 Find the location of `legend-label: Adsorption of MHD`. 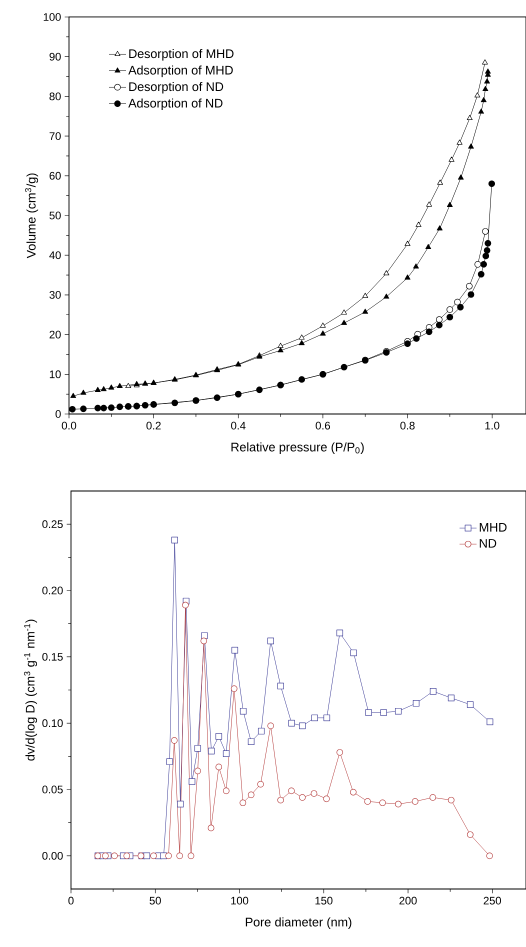

legend-label: Adsorption of MHD is located at coordinates (180, 71).